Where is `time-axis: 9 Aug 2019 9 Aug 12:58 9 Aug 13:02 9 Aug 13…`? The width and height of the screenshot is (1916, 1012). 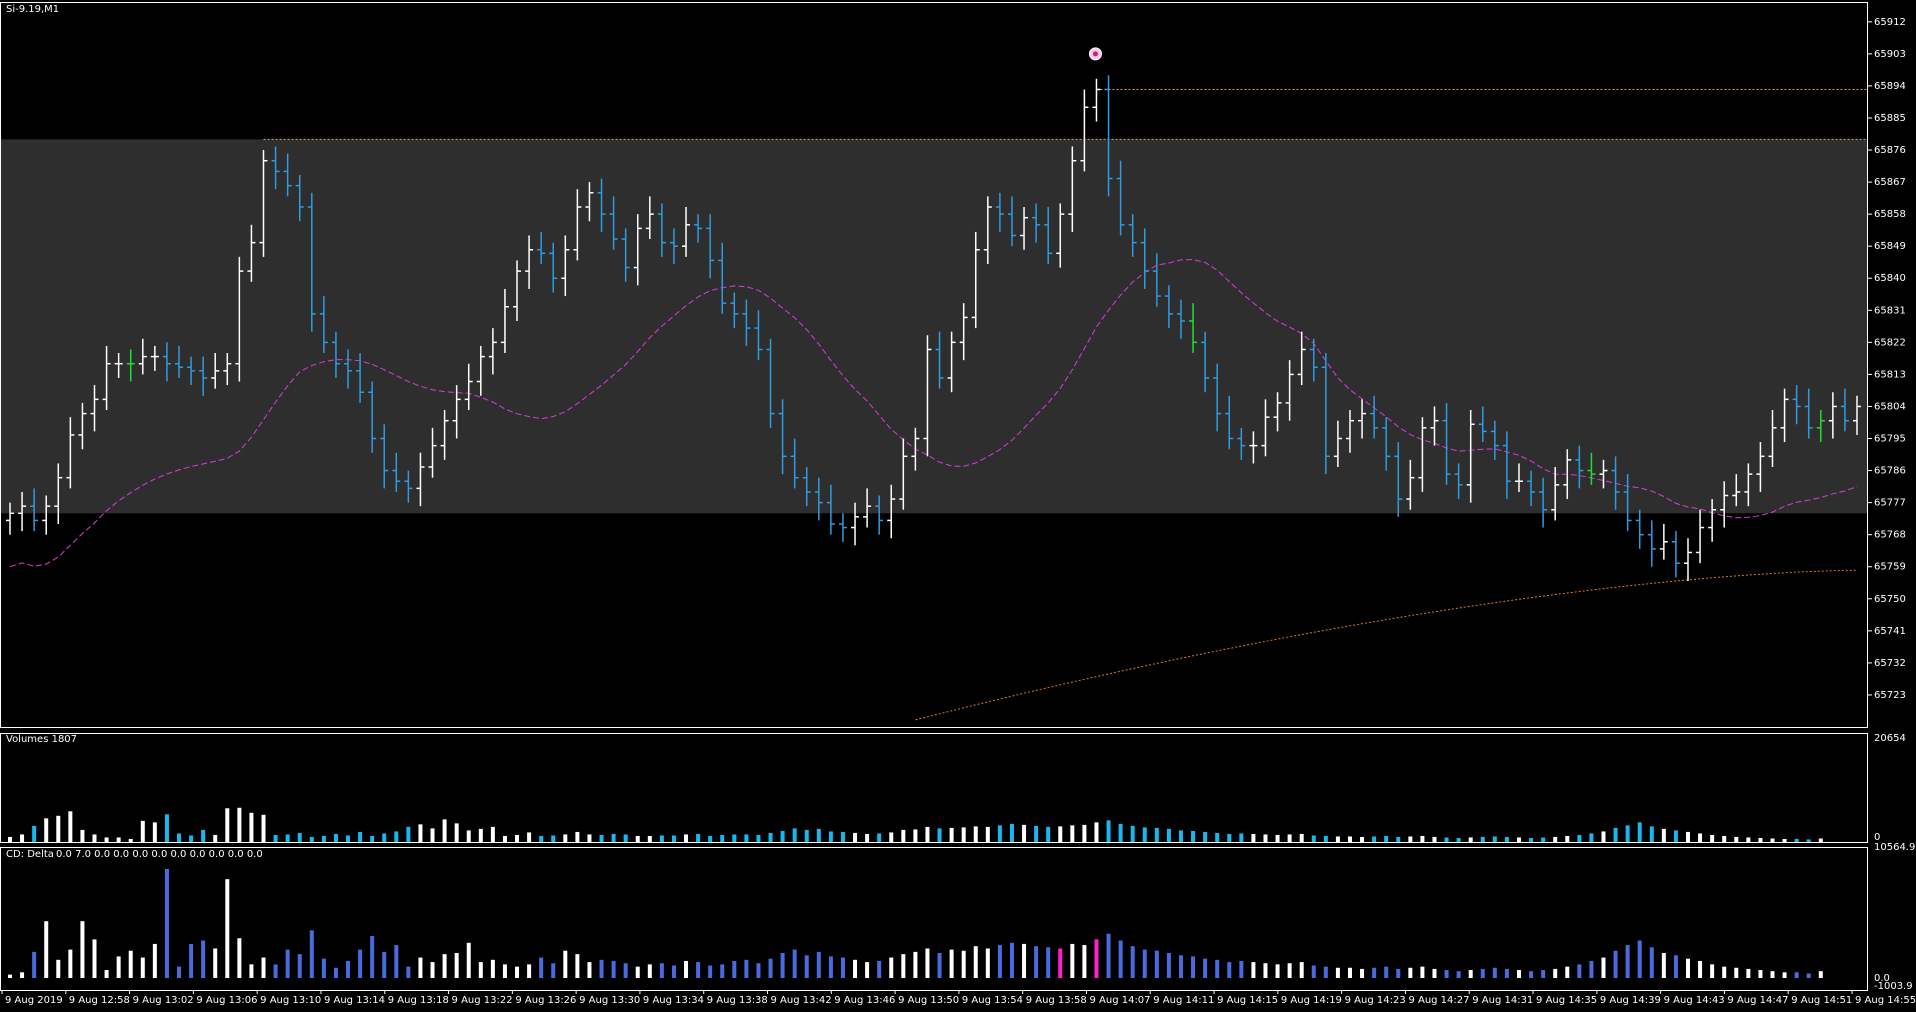 time-axis: 9 Aug 2019 9 Aug 12:58 9 Aug 13:02 9 Aug 13… is located at coordinates (958, 998).